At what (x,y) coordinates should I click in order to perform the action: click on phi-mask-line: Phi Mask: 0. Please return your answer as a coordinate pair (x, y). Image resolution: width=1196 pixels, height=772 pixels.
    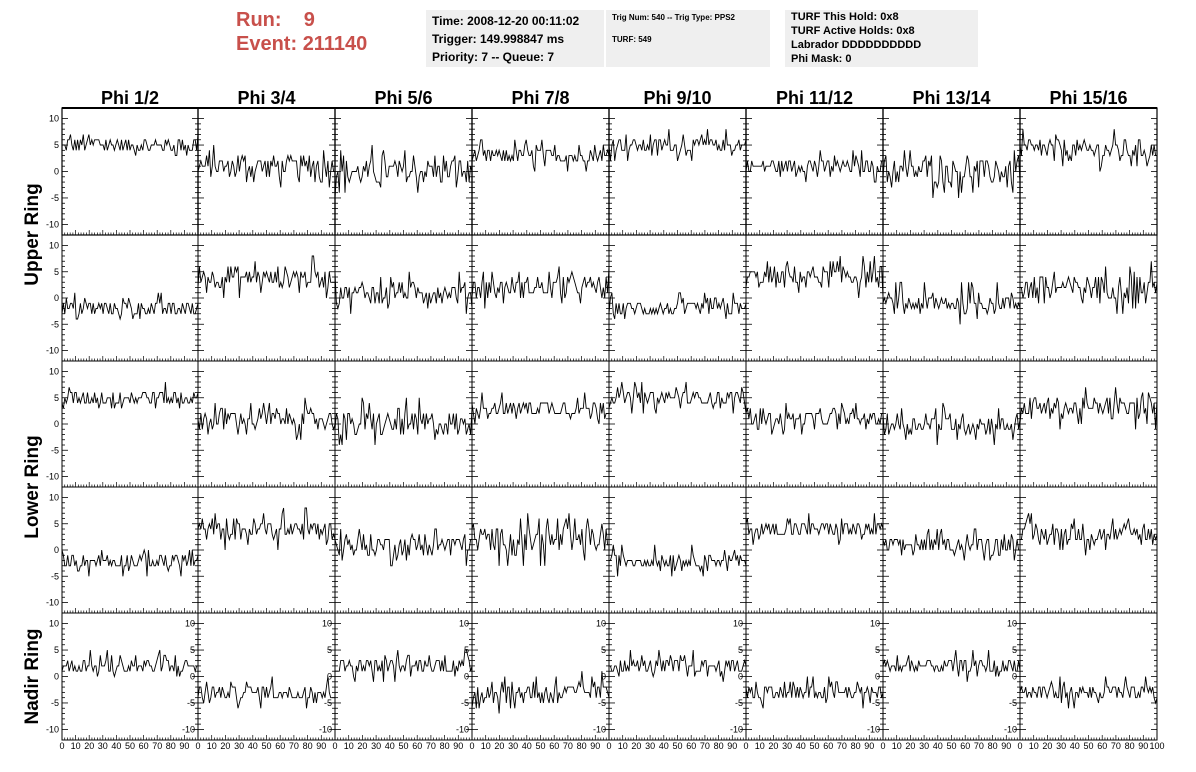
    Looking at the image, I should click on (821, 59).